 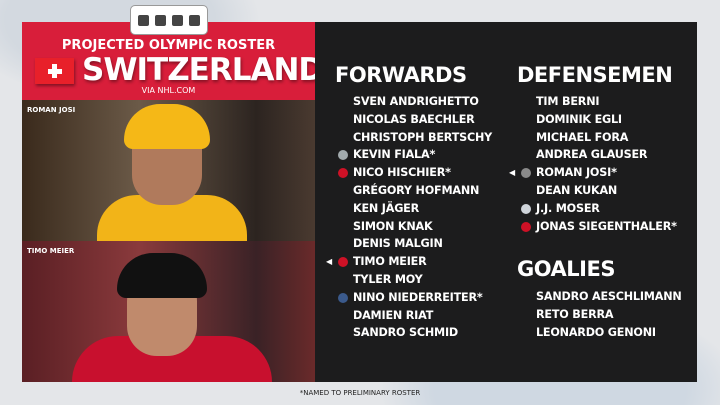 What do you see at coordinates (606, 226) in the screenshot?
I see `player-name: JONAS SIEGENTHALER*` at bounding box center [606, 226].